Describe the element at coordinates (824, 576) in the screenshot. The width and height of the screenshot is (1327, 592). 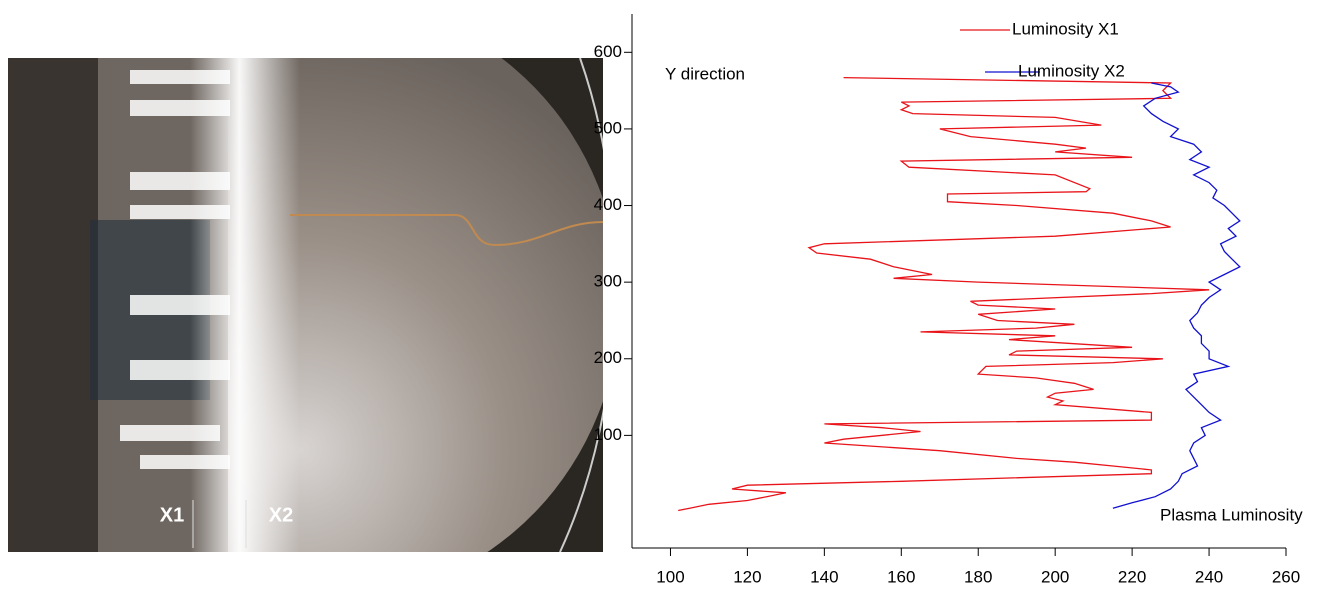
I see `x-tick-label: 140` at that location.